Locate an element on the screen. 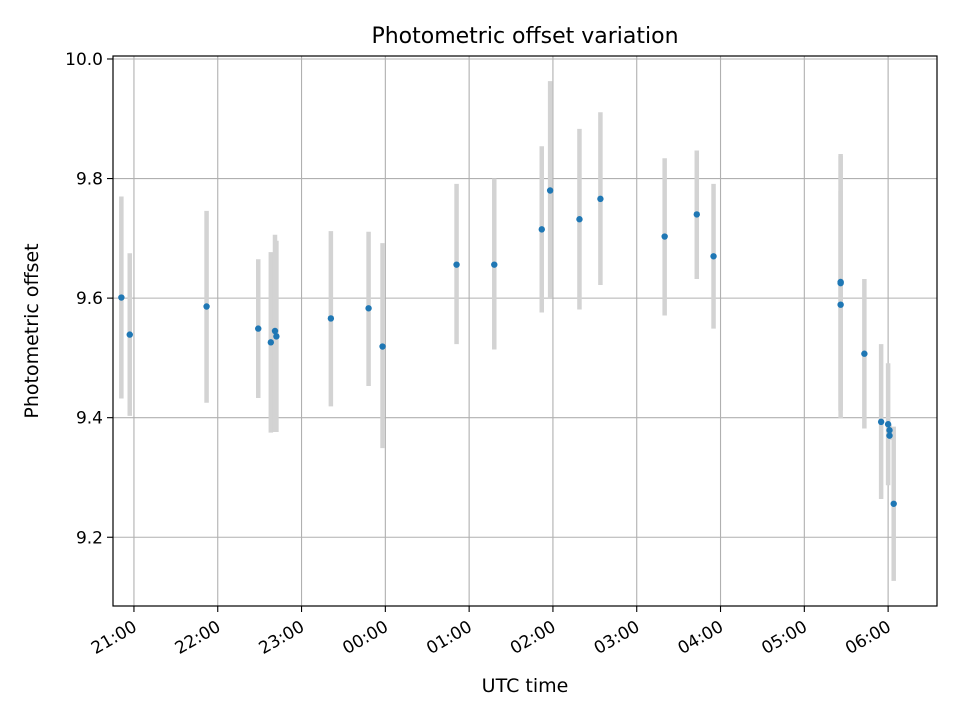 Image resolution: width=960 pixels, height=720 pixels. x-axis-label: UTC time is located at coordinates (525, 686).